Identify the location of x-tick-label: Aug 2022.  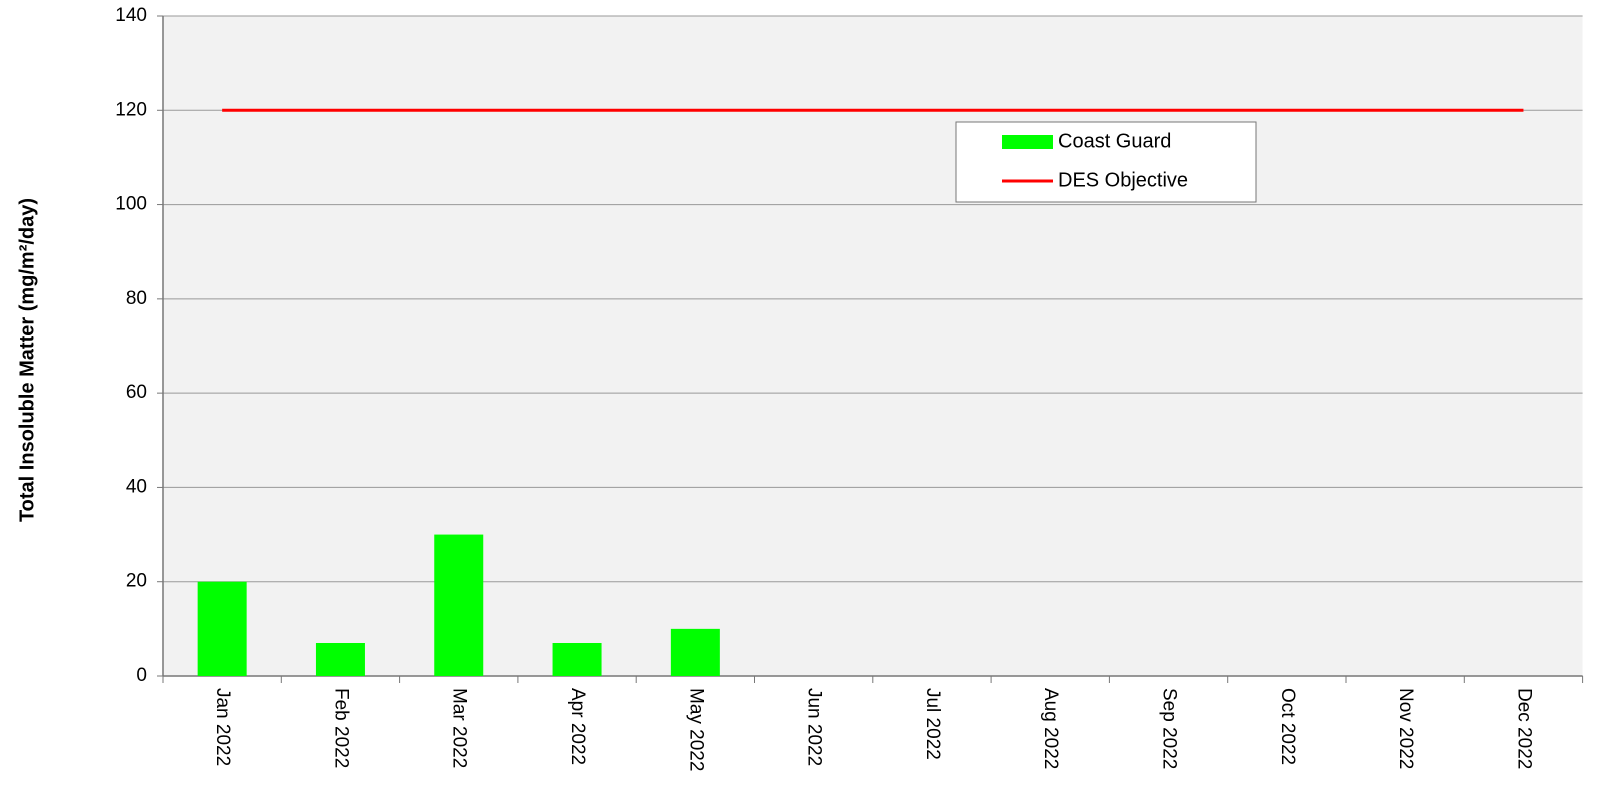
(1050, 728).